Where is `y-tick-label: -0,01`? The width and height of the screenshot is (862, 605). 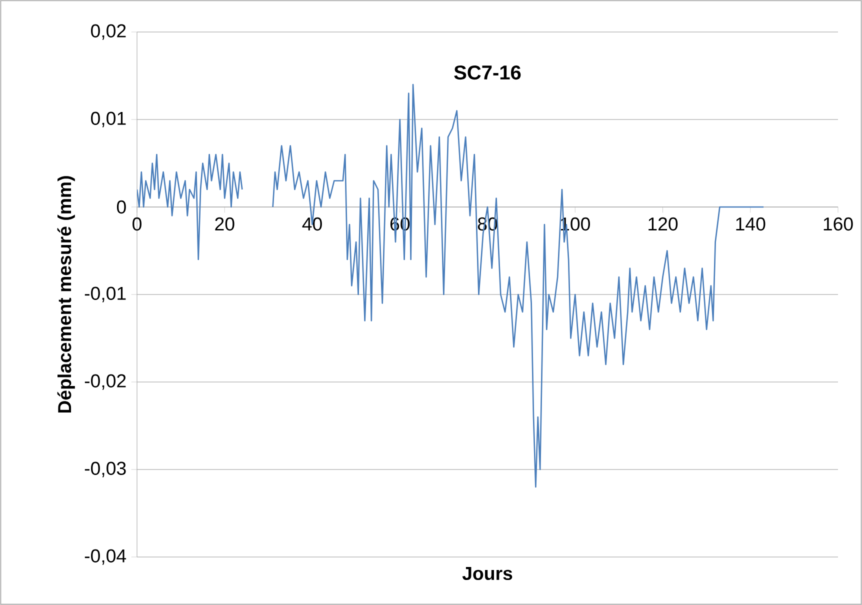 y-tick-label: -0,01 is located at coordinates (105, 294).